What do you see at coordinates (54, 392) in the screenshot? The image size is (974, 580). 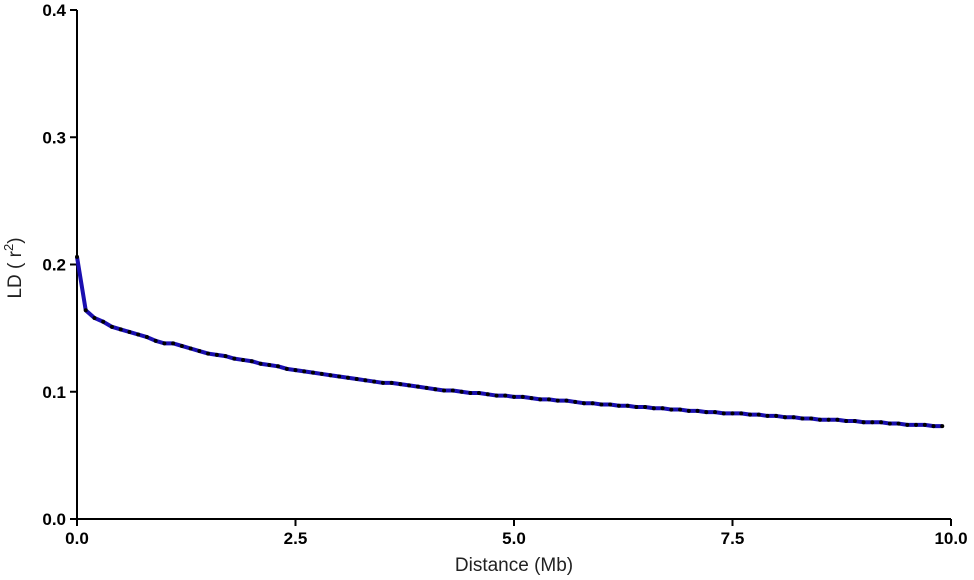 I see `y-tick-label: 0.1` at bounding box center [54, 392].